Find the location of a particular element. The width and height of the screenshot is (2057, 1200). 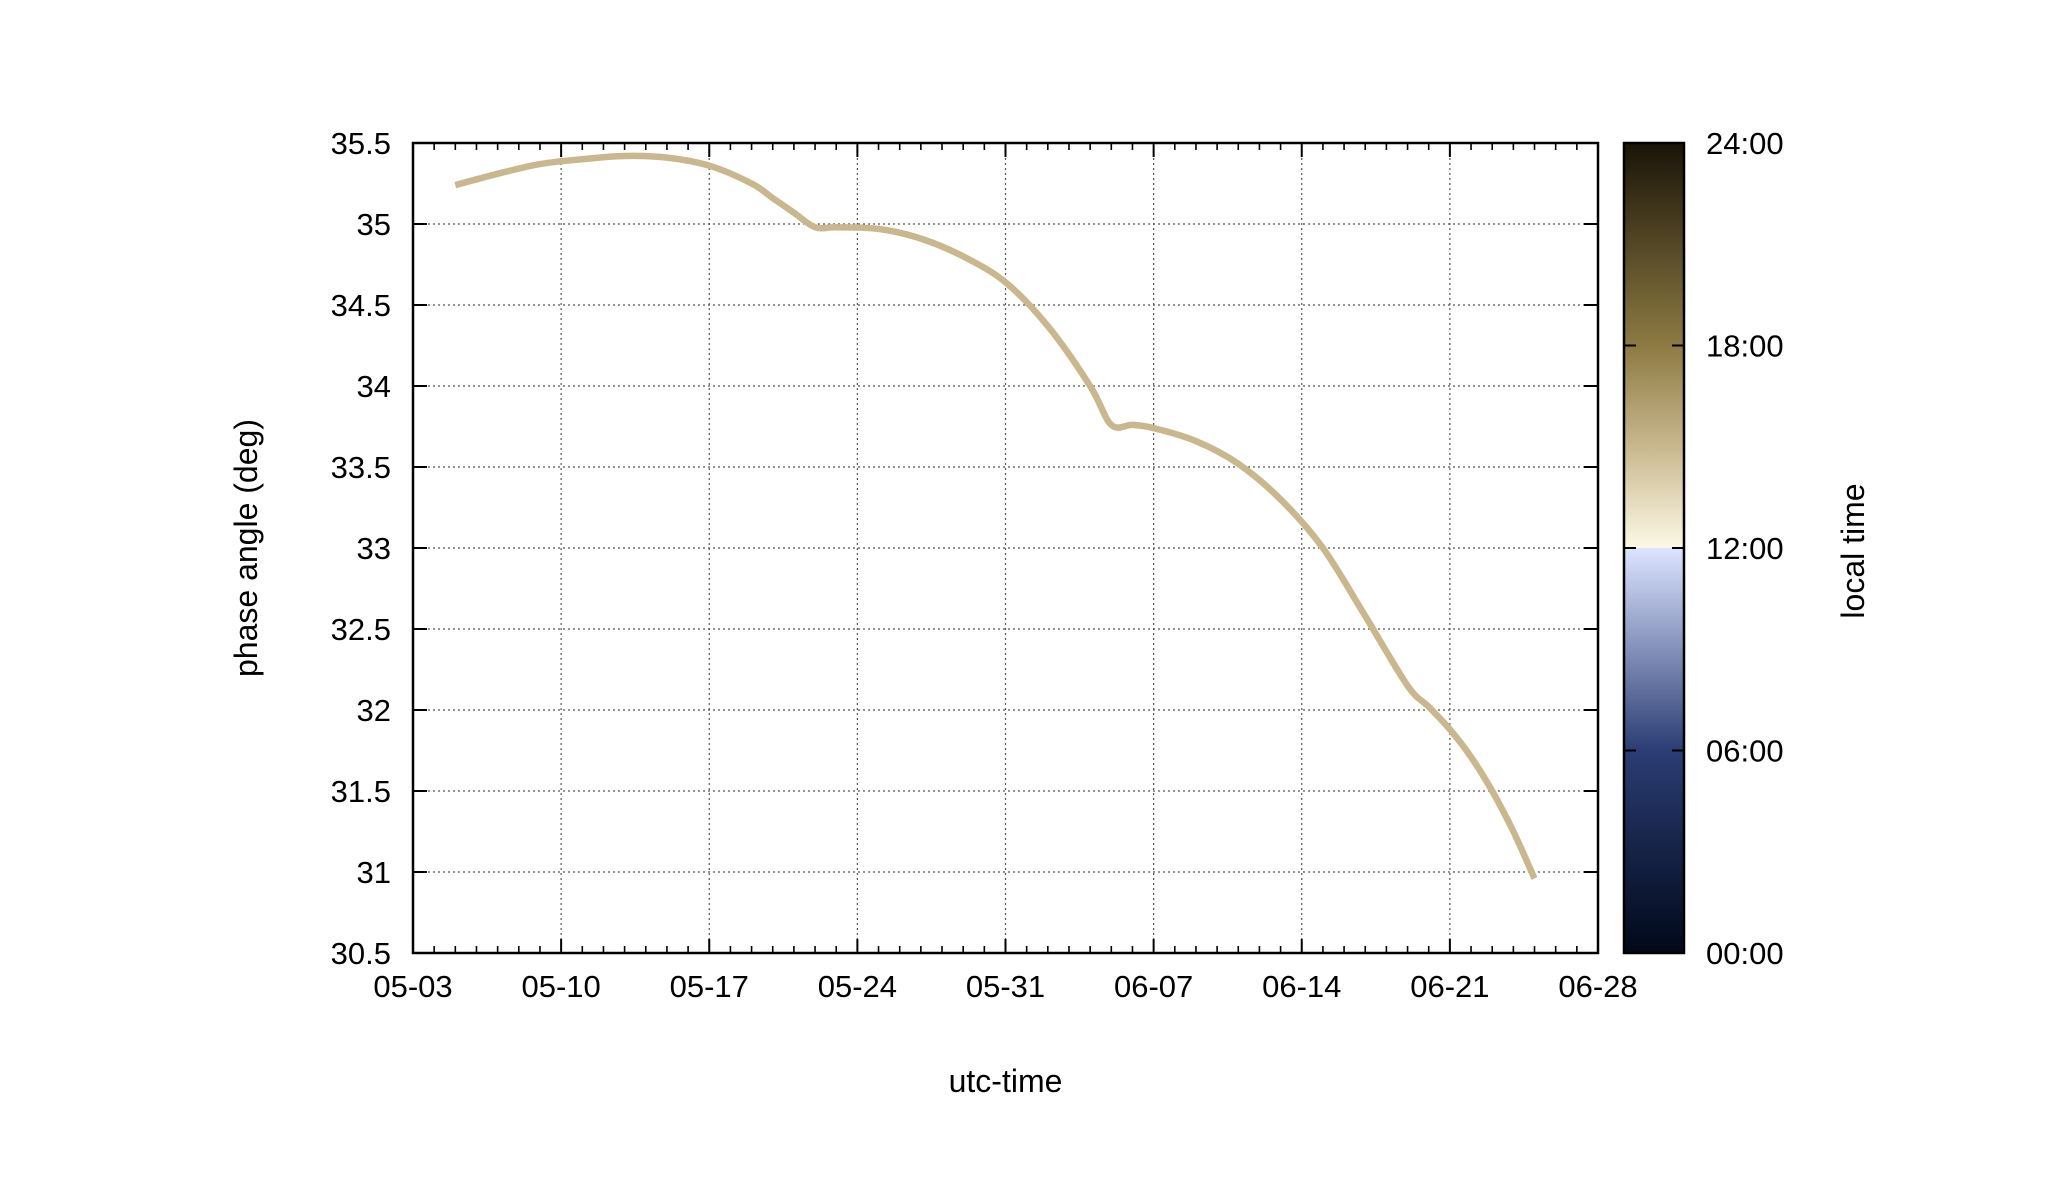

x-tick-label: 05-17 is located at coordinates (709, 986).